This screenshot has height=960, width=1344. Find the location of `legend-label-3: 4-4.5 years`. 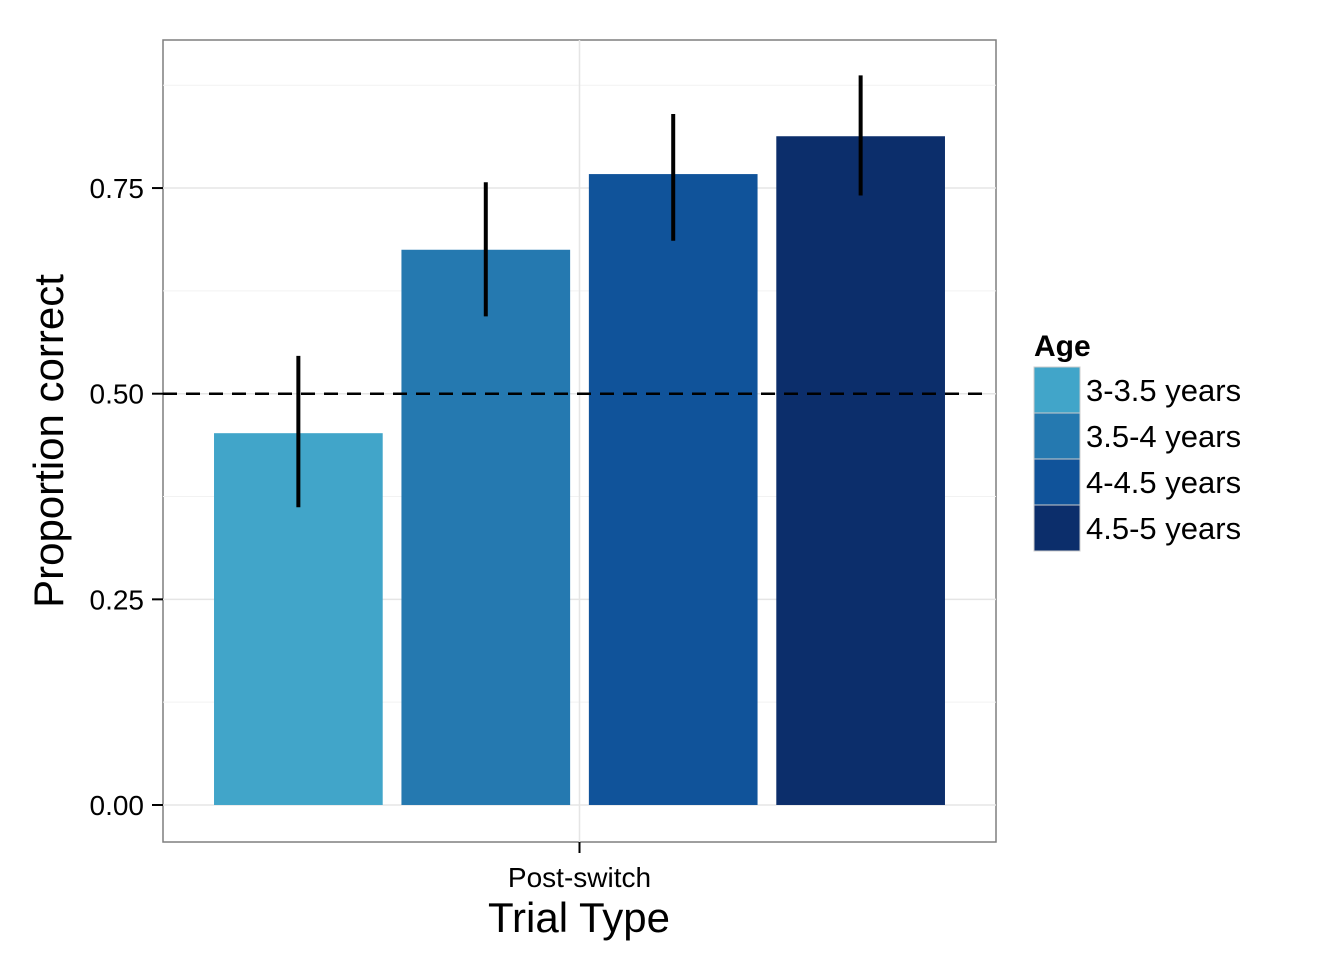

legend-label-3: 4-4.5 years is located at coordinates (1163, 482).